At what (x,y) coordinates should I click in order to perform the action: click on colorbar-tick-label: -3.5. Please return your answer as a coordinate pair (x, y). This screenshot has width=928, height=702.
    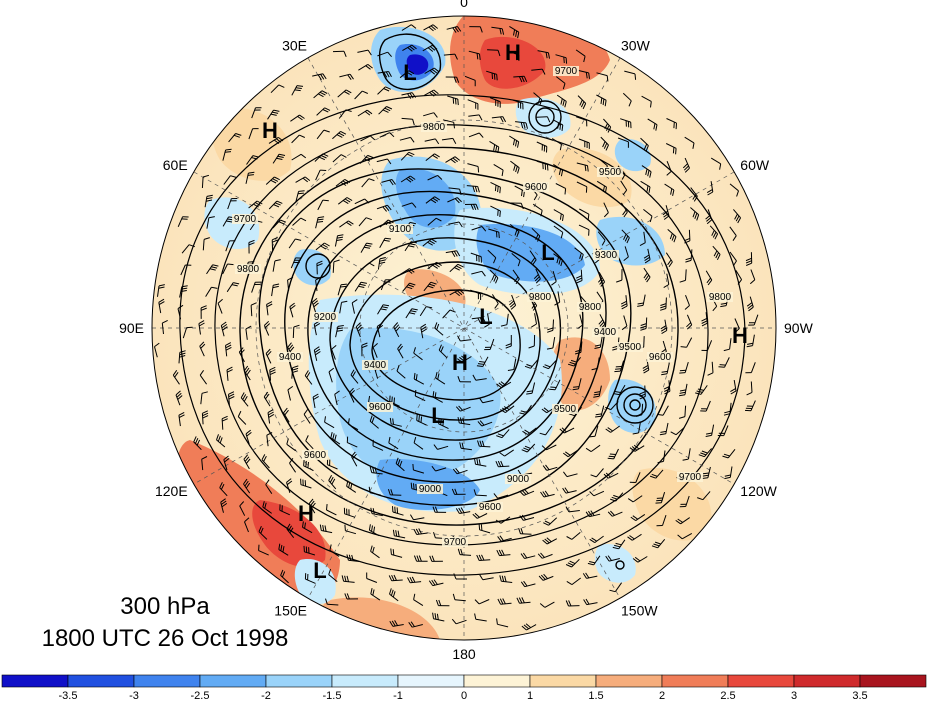
    Looking at the image, I should click on (68, 696).